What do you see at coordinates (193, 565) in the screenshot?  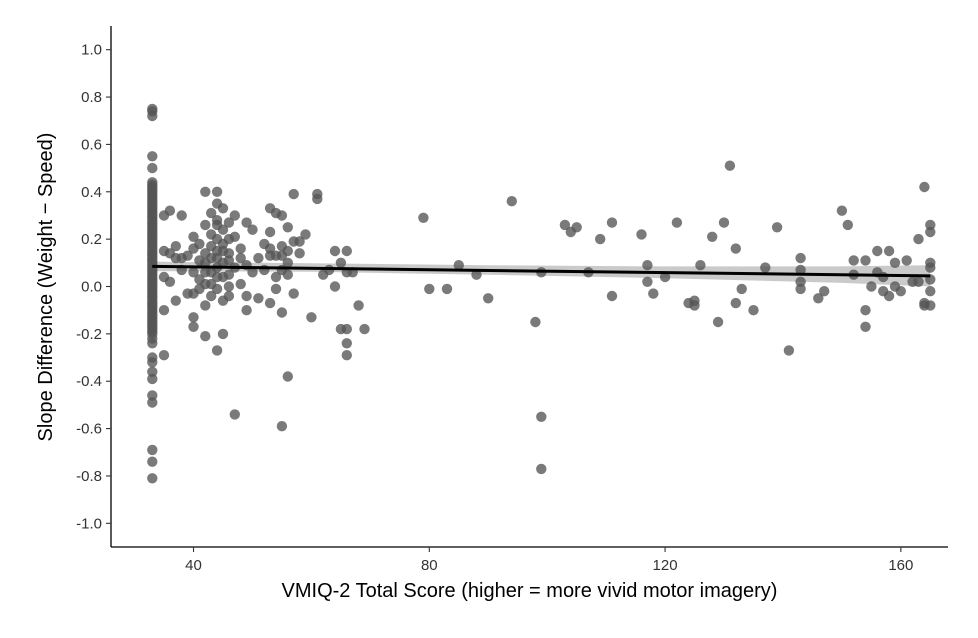 I see `x-tick-label: 40` at bounding box center [193, 565].